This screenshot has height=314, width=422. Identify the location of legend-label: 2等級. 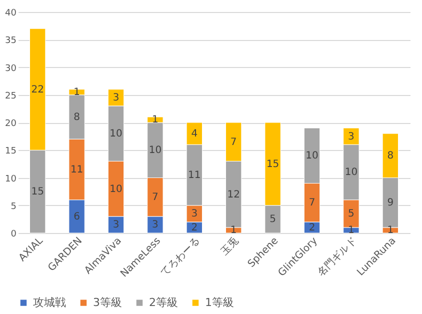
(163, 302).